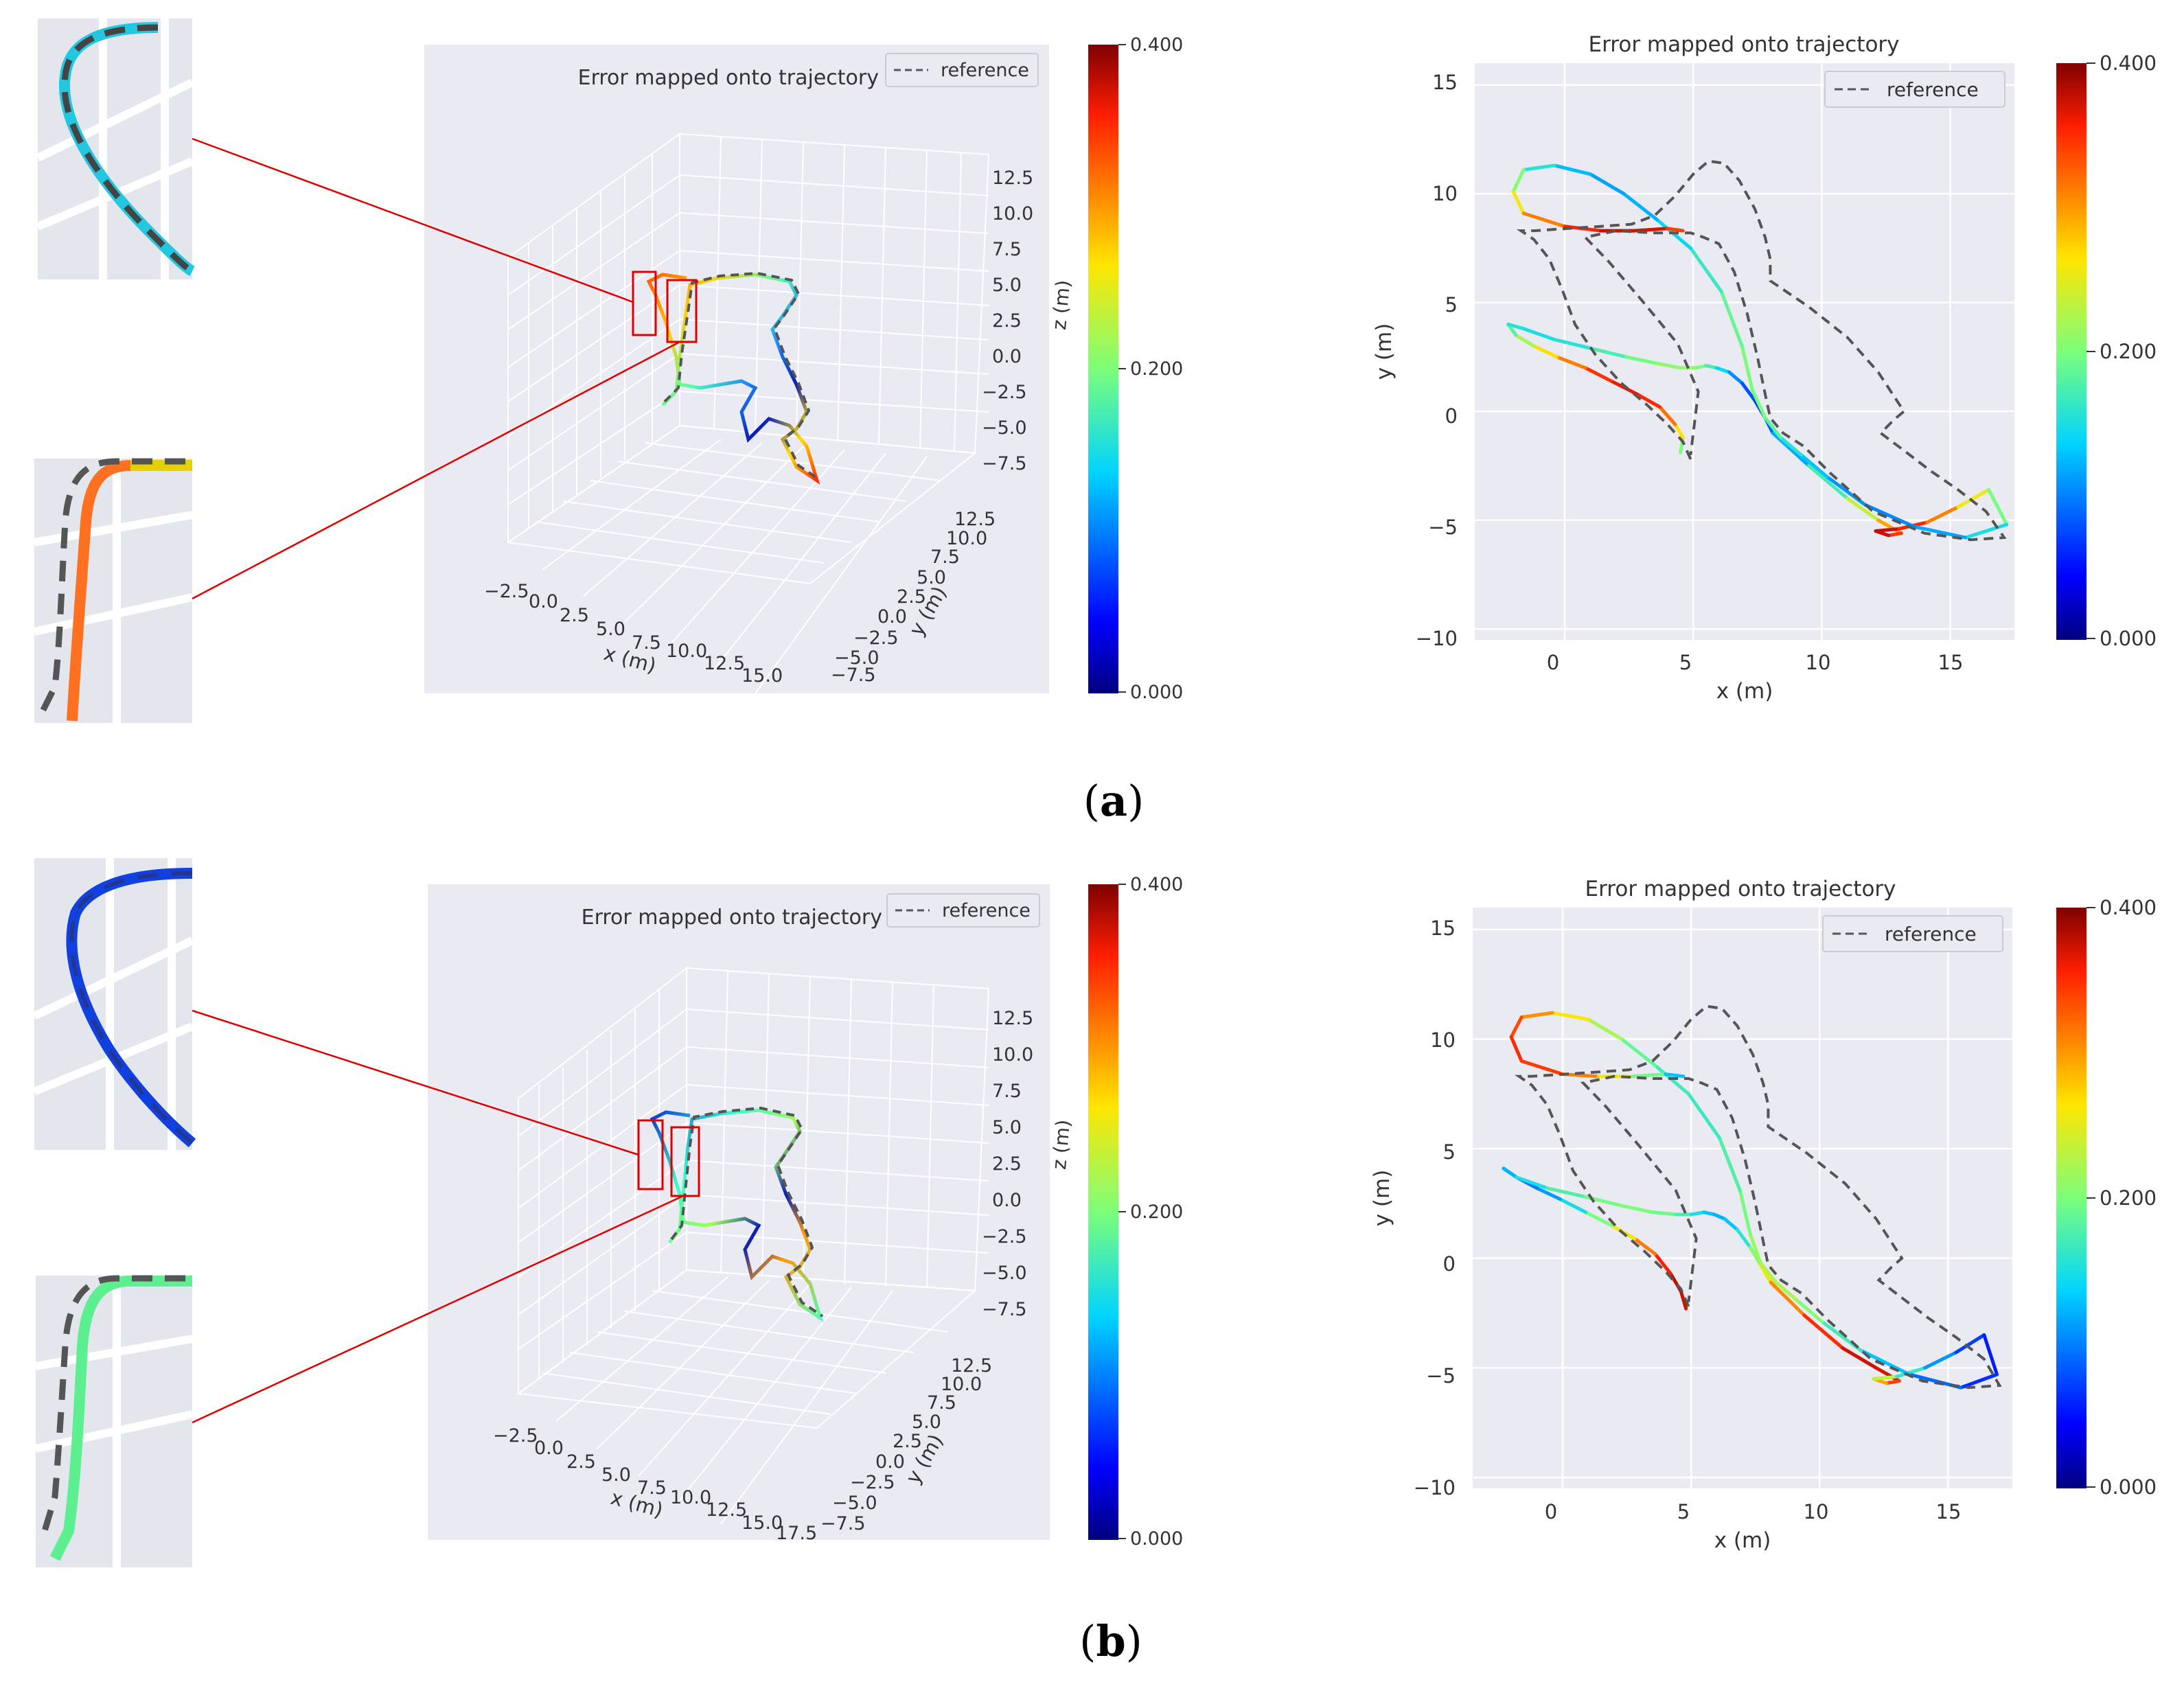 This screenshot has width=2184, height=1693. I want to click on plot2d-series, so click(1752, 1197).